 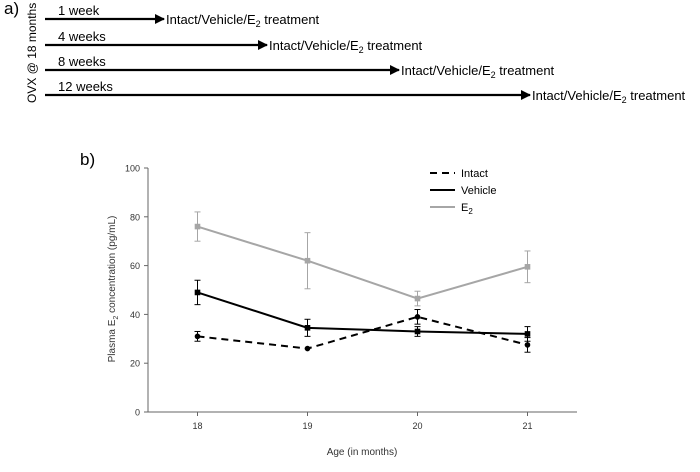 What do you see at coordinates (132, 169) in the screenshot?
I see `y-tick-label: 100` at bounding box center [132, 169].